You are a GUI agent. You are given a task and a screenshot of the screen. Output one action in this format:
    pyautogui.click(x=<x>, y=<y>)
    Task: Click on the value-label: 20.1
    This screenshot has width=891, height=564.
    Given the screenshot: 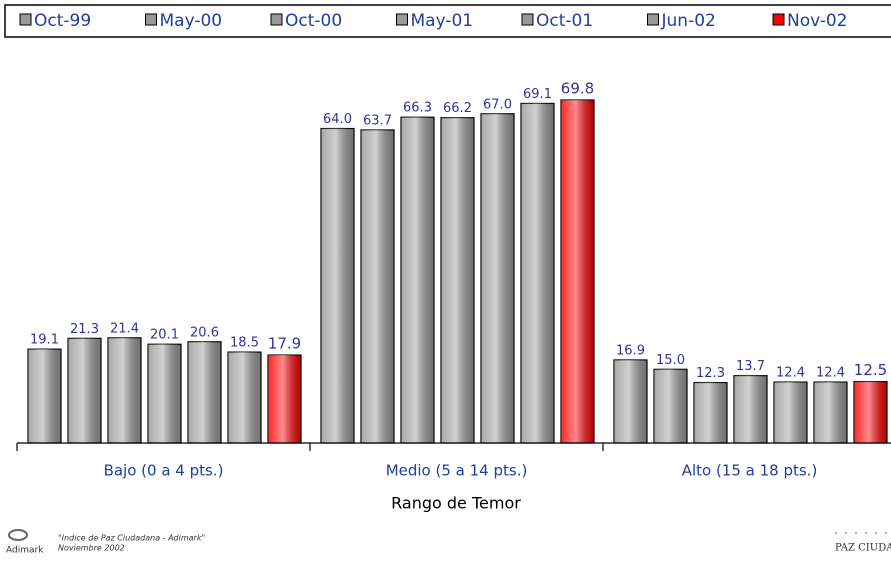 What is the action you would take?
    pyautogui.click(x=164, y=335)
    